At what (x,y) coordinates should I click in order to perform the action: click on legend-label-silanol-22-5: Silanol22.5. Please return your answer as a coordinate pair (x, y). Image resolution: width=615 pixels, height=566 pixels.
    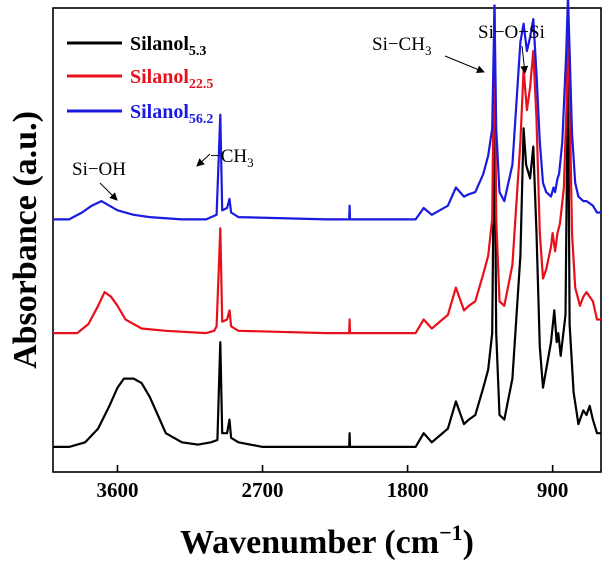
    Looking at the image, I should click on (171, 79).